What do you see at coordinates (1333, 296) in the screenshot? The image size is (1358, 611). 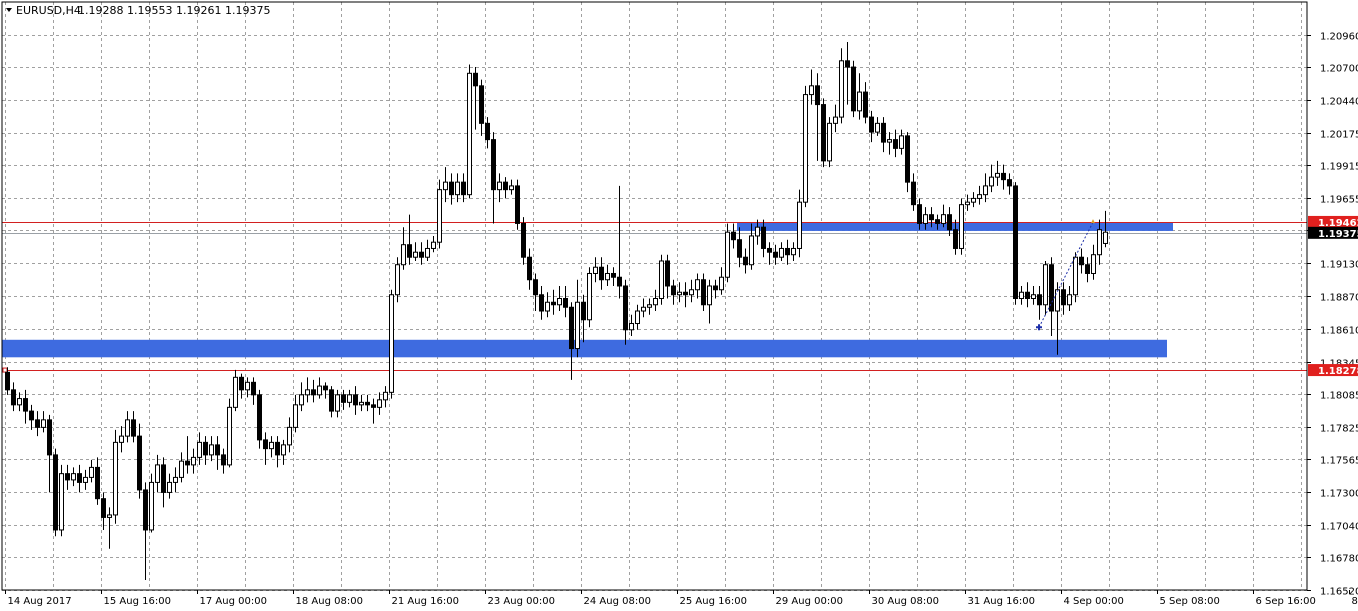 I see `price-tags: 1.194621.19375 1.18278` at bounding box center [1333, 296].